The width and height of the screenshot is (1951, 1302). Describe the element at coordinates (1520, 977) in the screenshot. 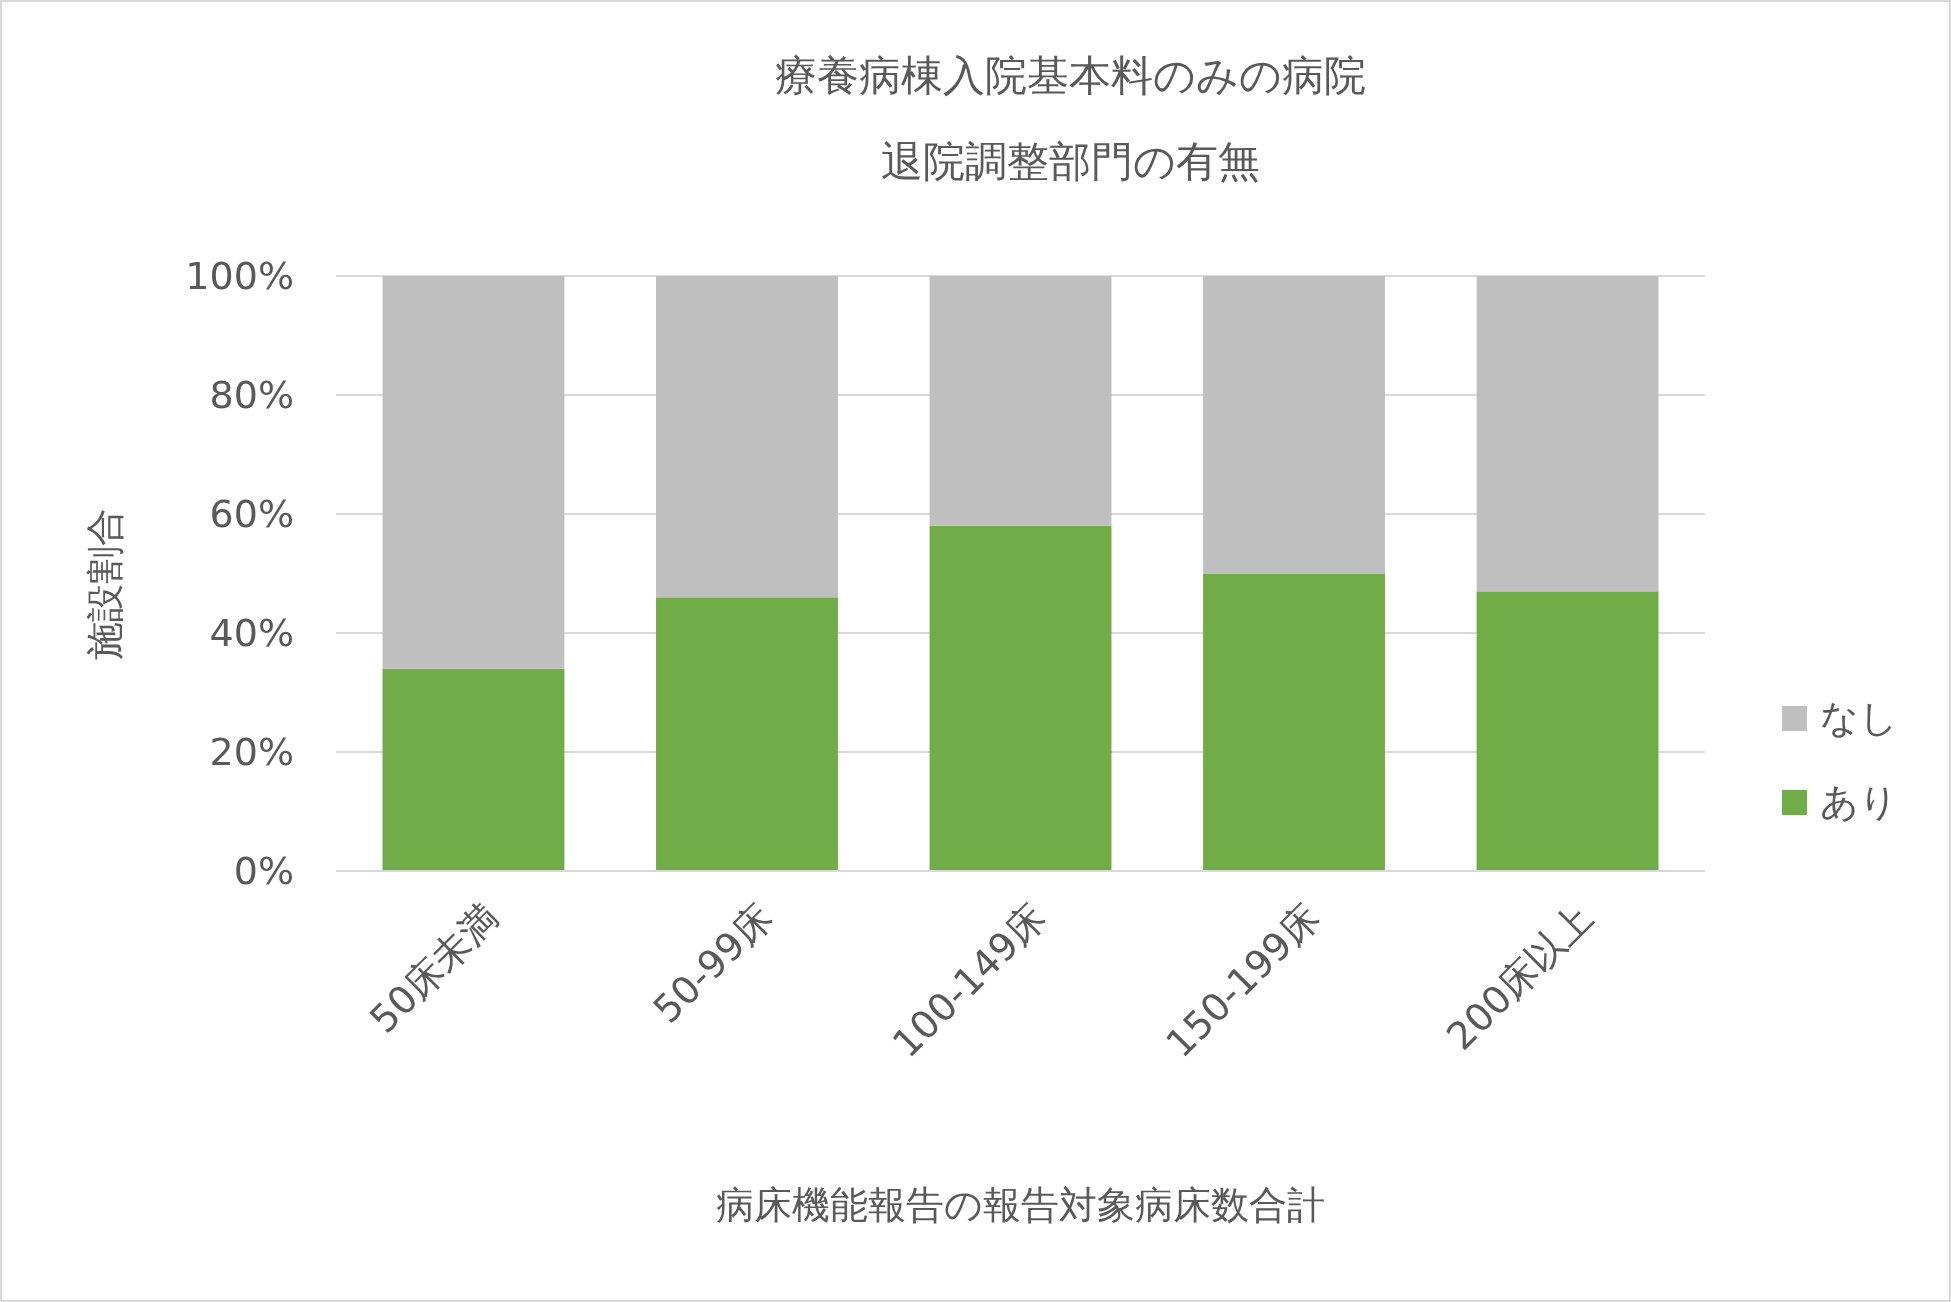

I see `x-tick-label: 200床以上` at that location.